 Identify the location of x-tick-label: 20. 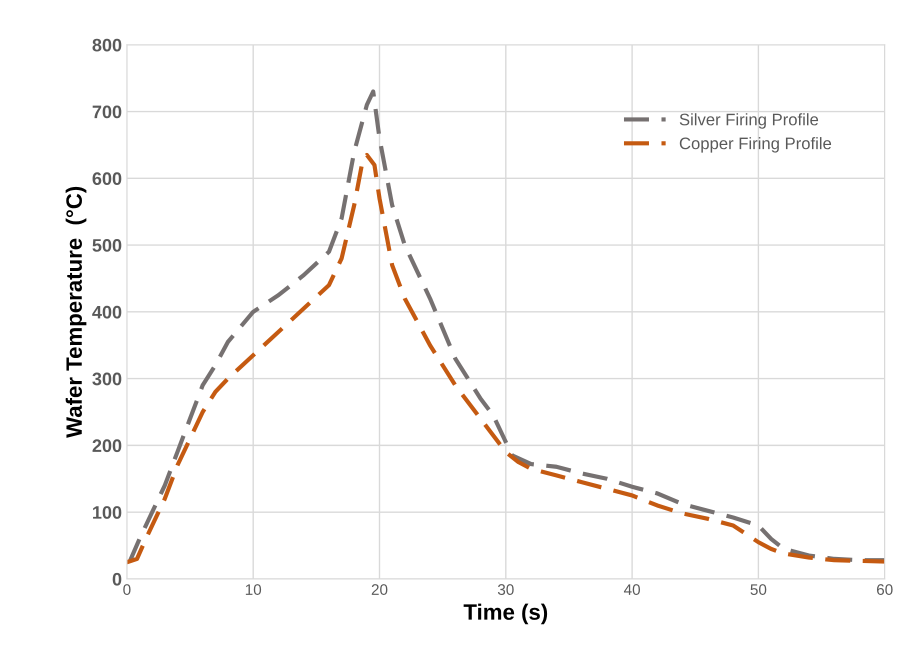
(380, 589).